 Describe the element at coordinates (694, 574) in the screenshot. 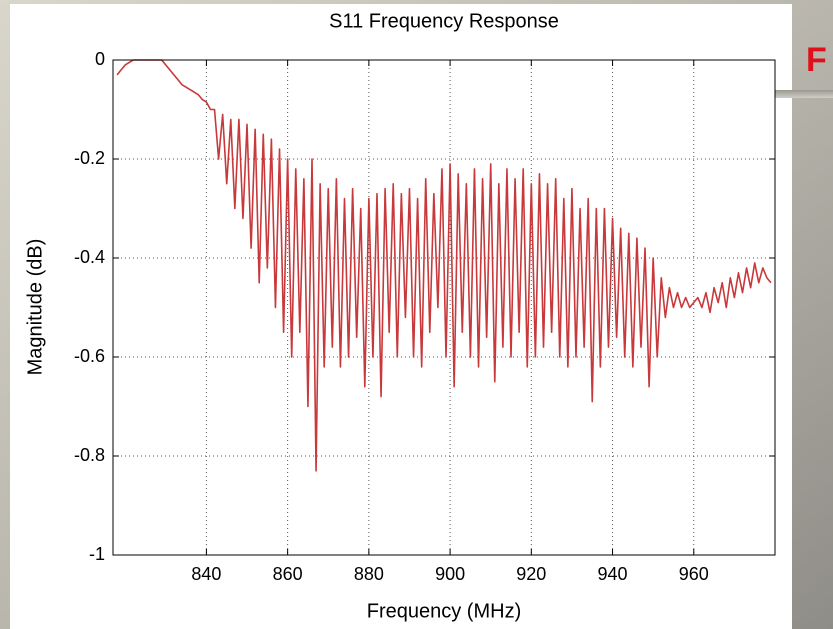

I see `x-tick-label: 960` at that location.